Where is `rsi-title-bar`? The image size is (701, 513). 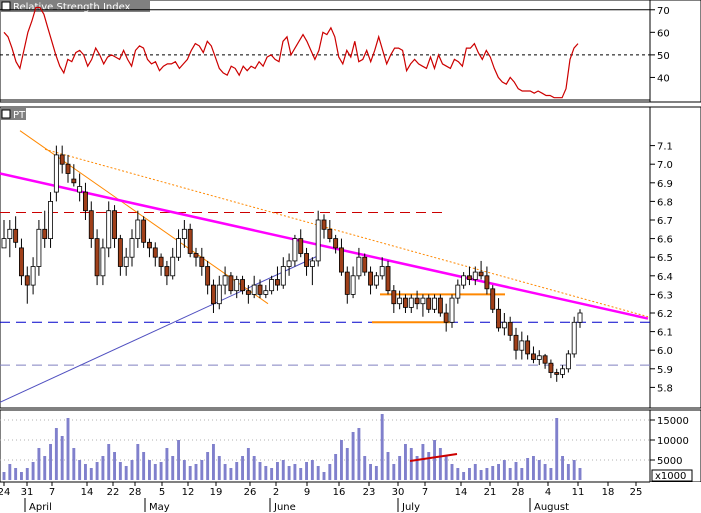
rsi-title-bar is located at coordinates (75, 6).